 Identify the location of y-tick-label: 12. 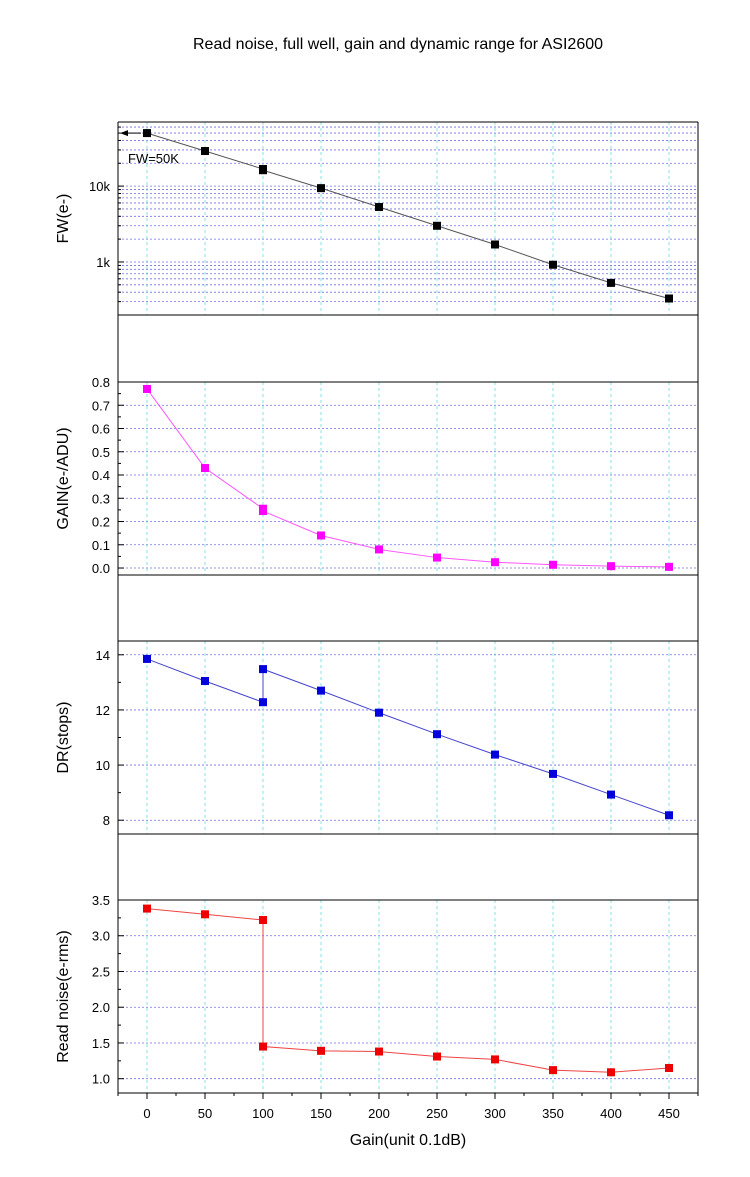
(103, 710).